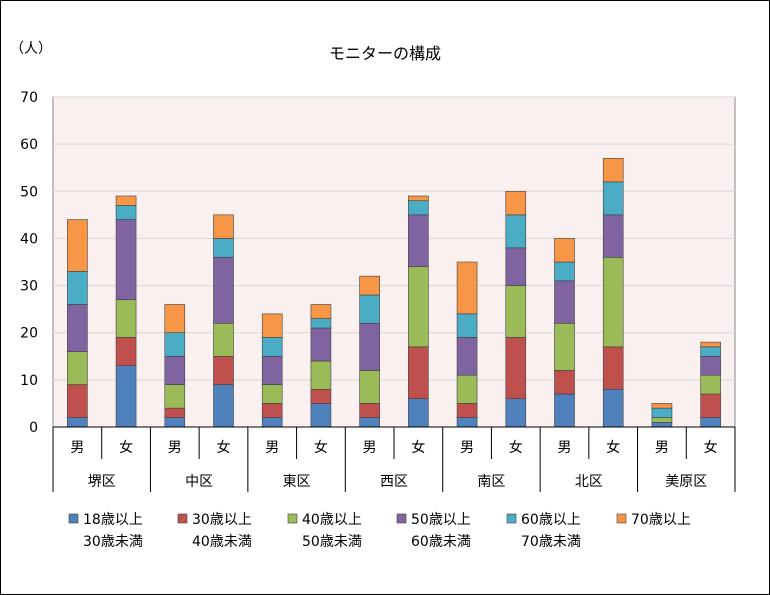  What do you see at coordinates (29, 381) in the screenshot?
I see `y-tick-label: 10` at bounding box center [29, 381].